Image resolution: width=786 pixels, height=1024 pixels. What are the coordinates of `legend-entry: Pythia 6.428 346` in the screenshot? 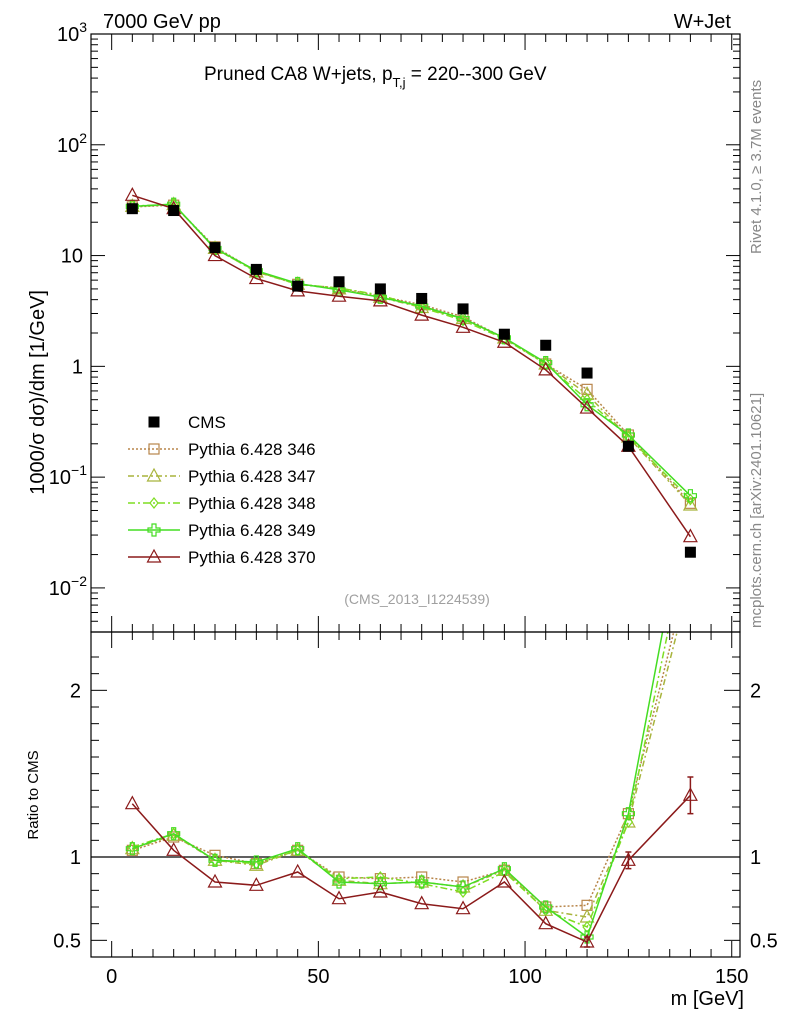 It's located at (222, 449).